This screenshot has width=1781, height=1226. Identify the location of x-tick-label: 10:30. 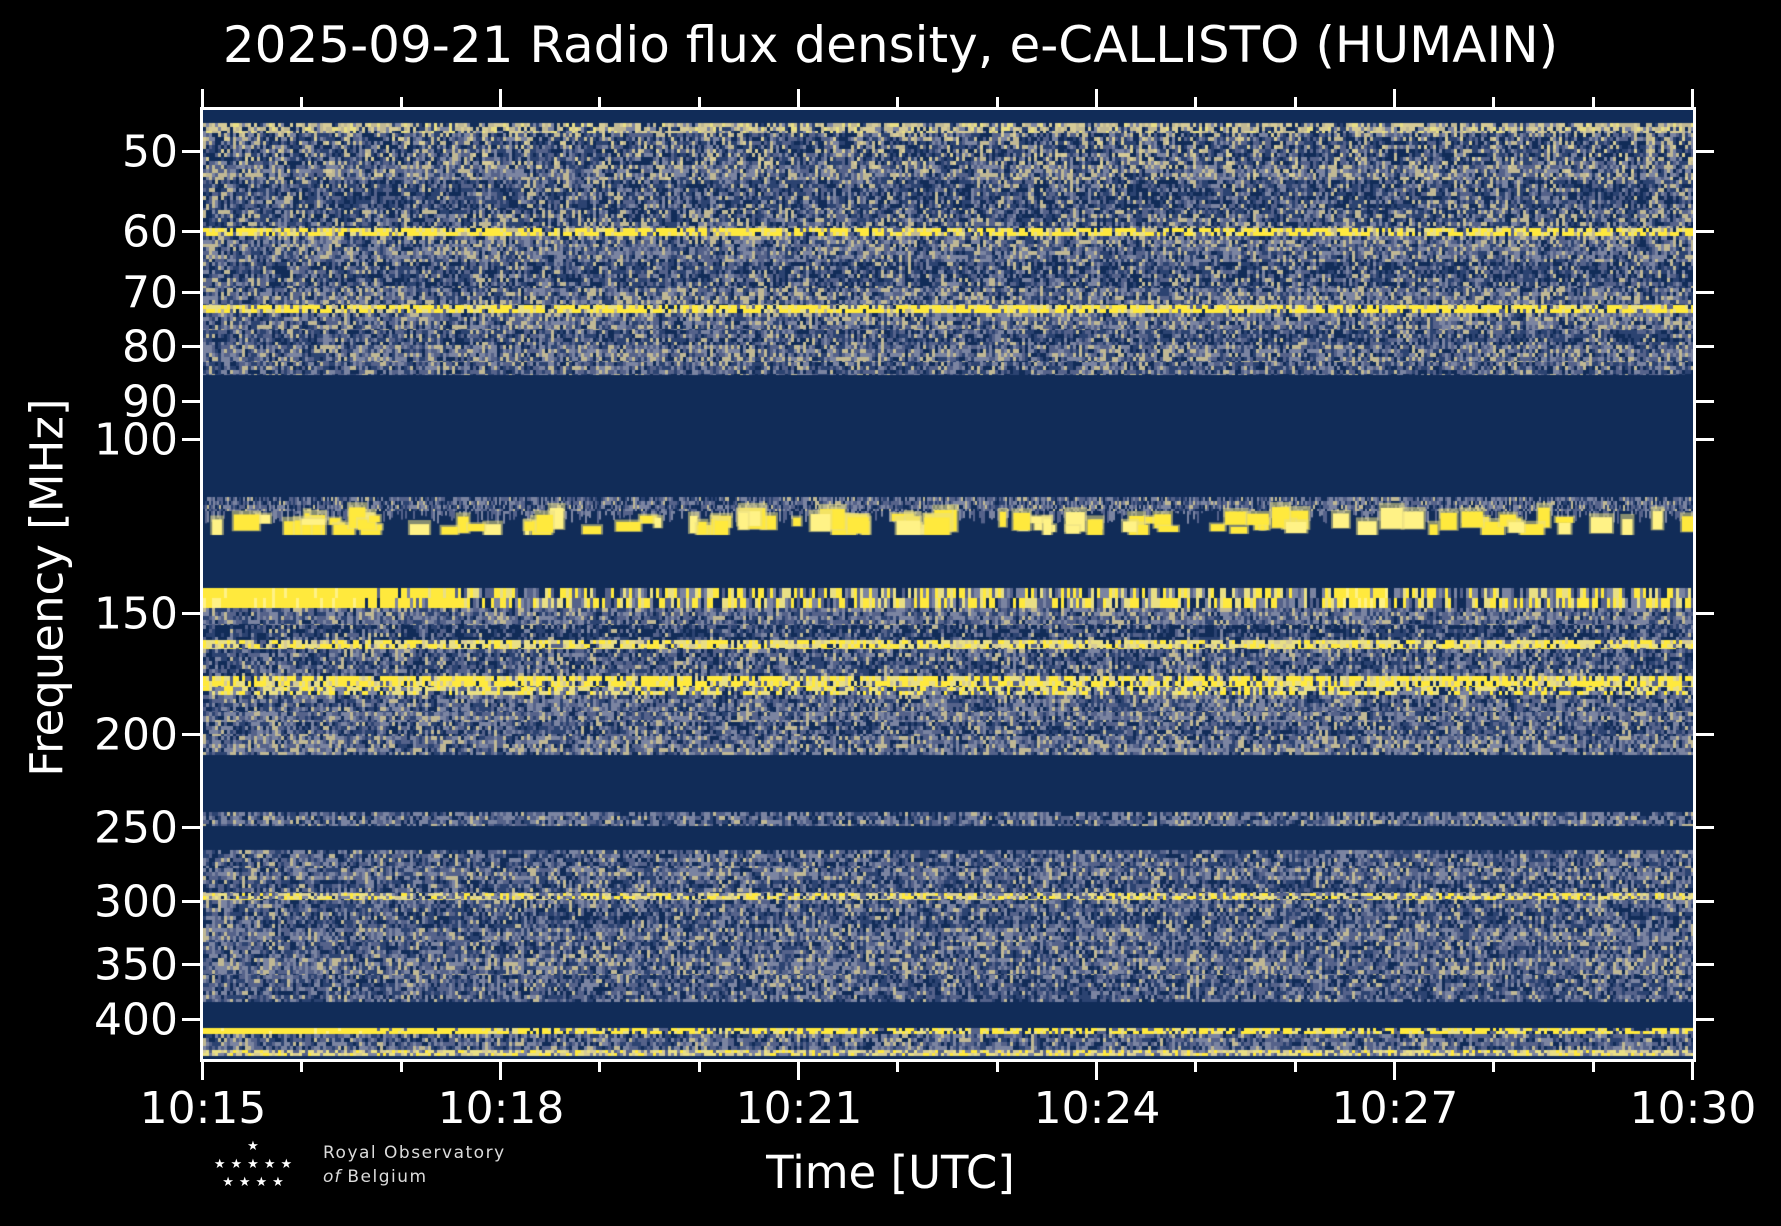
(1693, 1108).